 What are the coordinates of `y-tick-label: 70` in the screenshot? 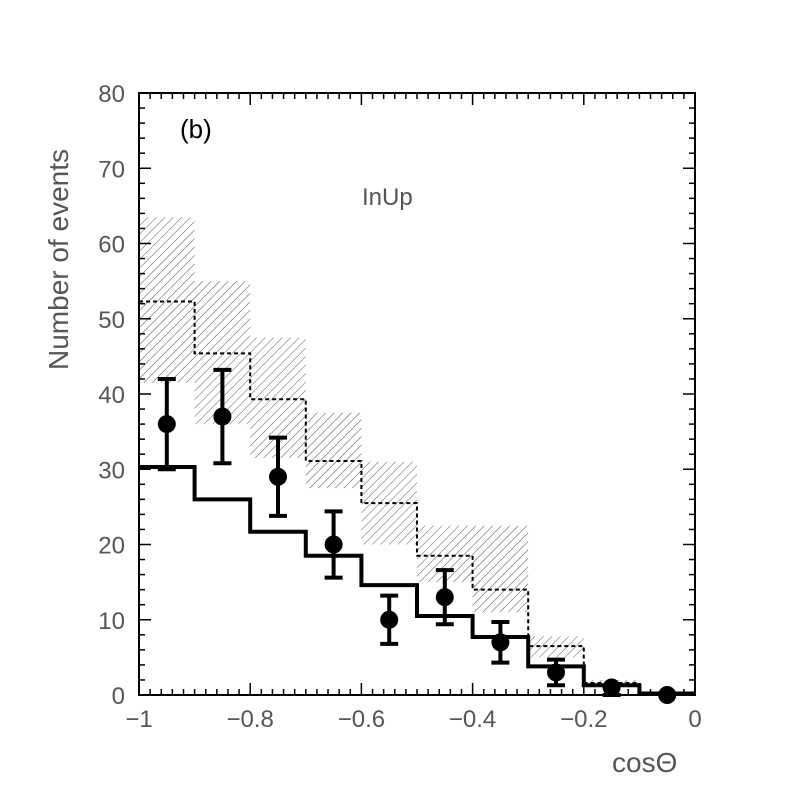 It's located at (111, 169).